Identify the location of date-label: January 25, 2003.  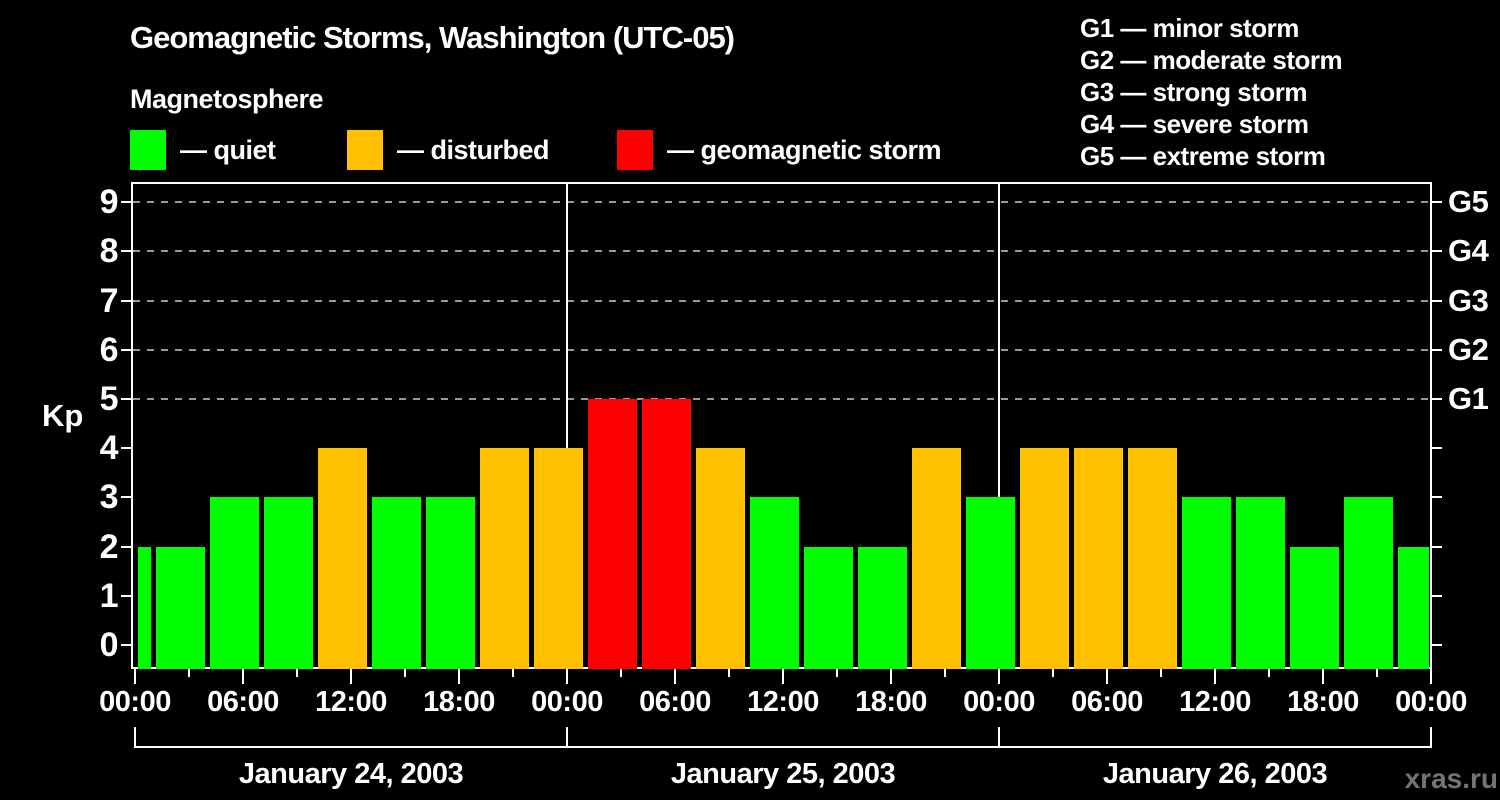
(783, 774).